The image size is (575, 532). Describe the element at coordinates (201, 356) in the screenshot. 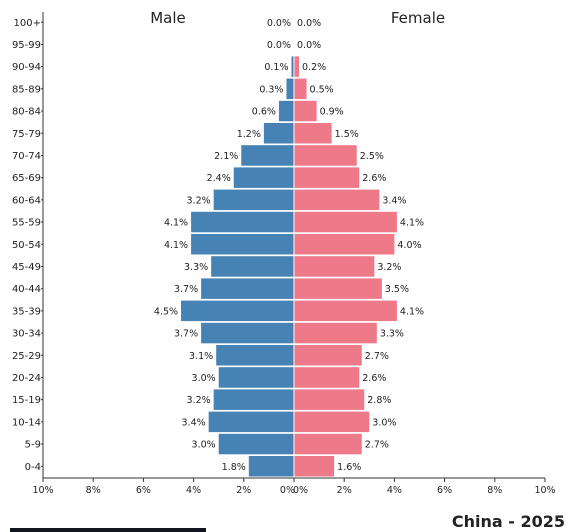

I see `male-value-label: 3.1%` at that location.